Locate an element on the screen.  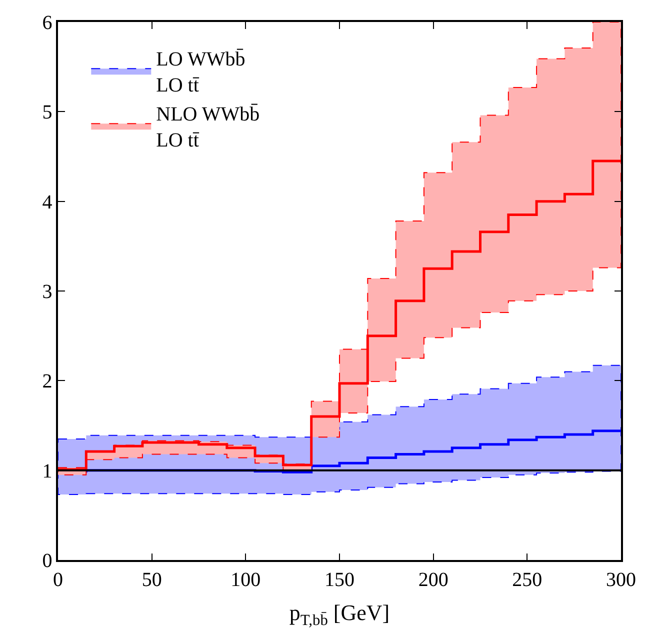
x-tick-label: 300 is located at coordinates (621, 579).